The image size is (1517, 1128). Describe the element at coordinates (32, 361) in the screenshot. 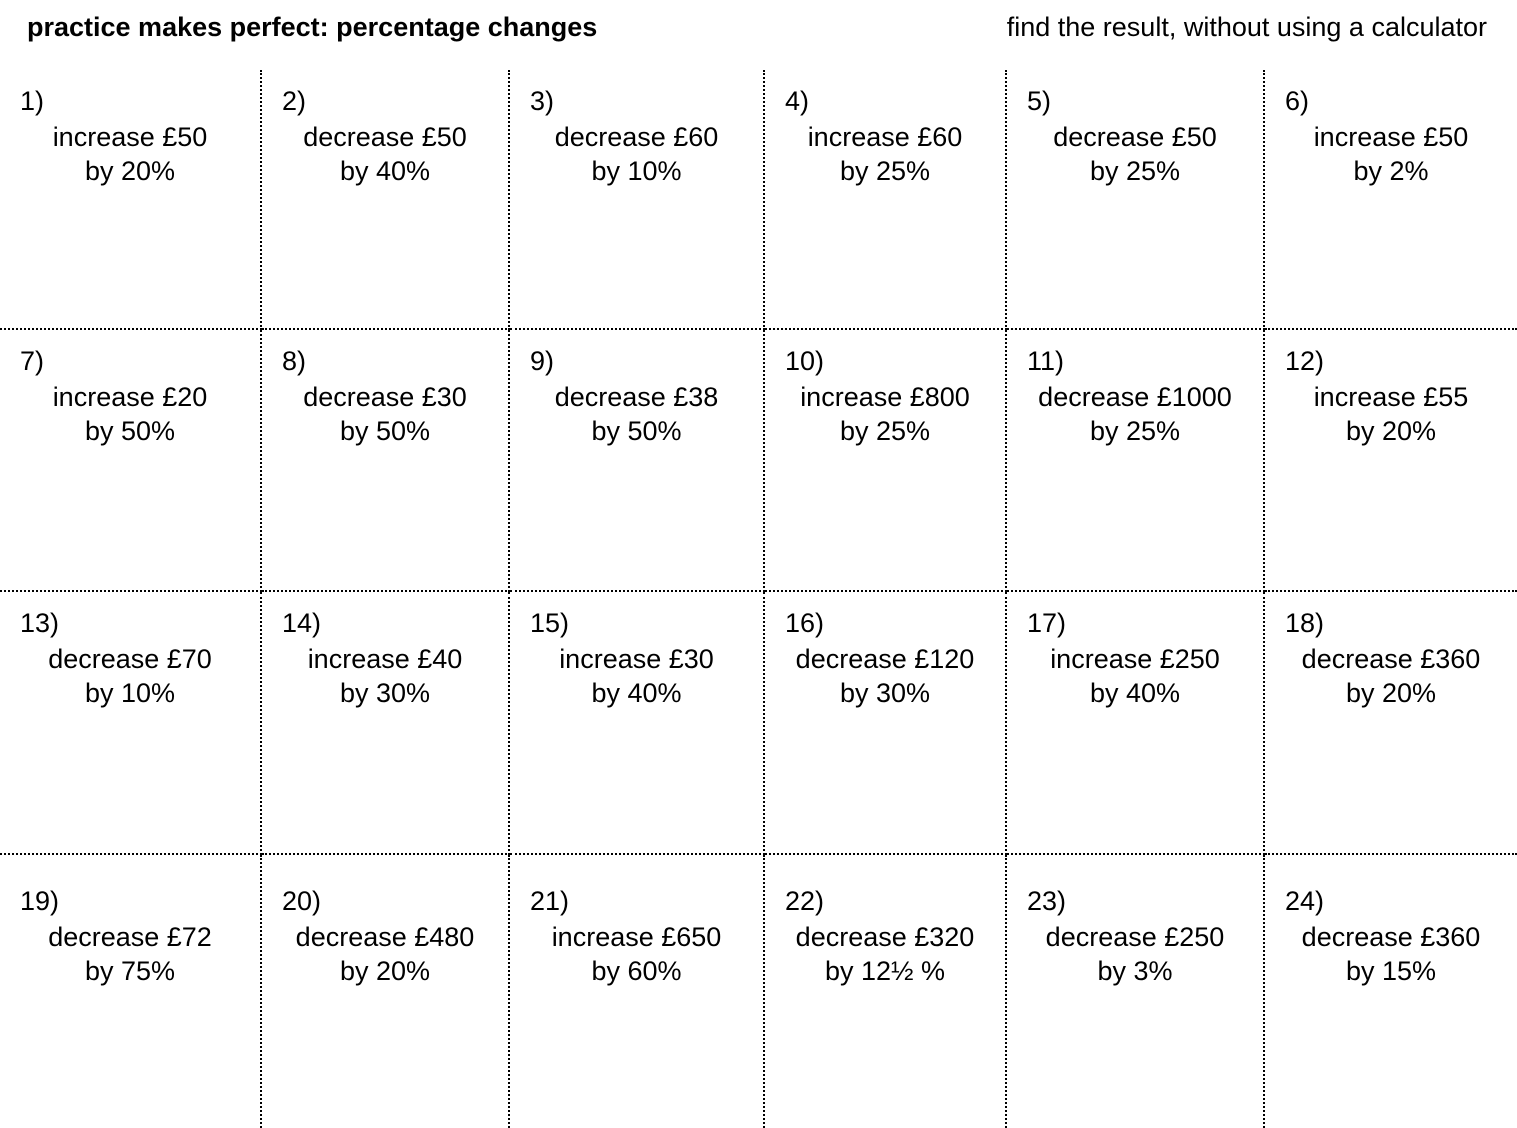

I see `problem-number: 7)` at that location.